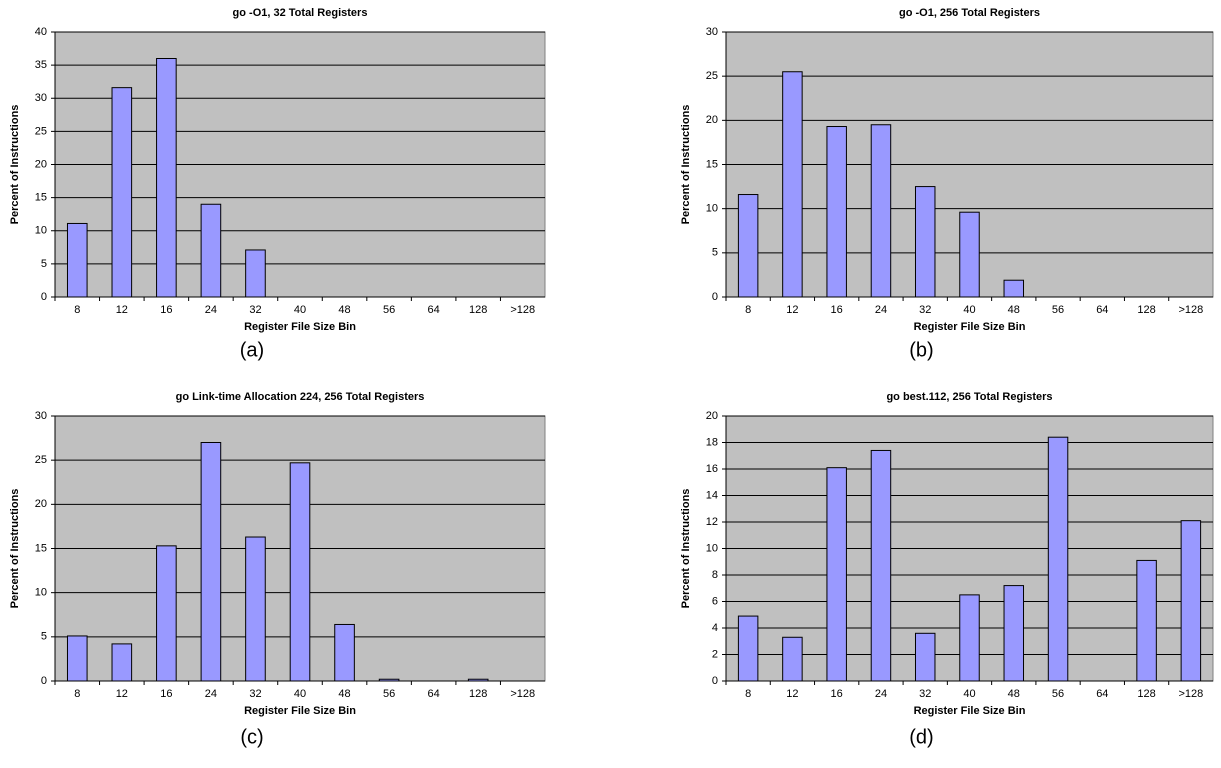 This screenshot has height=768, width=1221. Describe the element at coordinates (969, 13) in the screenshot. I see `chart-title: go -O1, 256 Total Registers` at that location.